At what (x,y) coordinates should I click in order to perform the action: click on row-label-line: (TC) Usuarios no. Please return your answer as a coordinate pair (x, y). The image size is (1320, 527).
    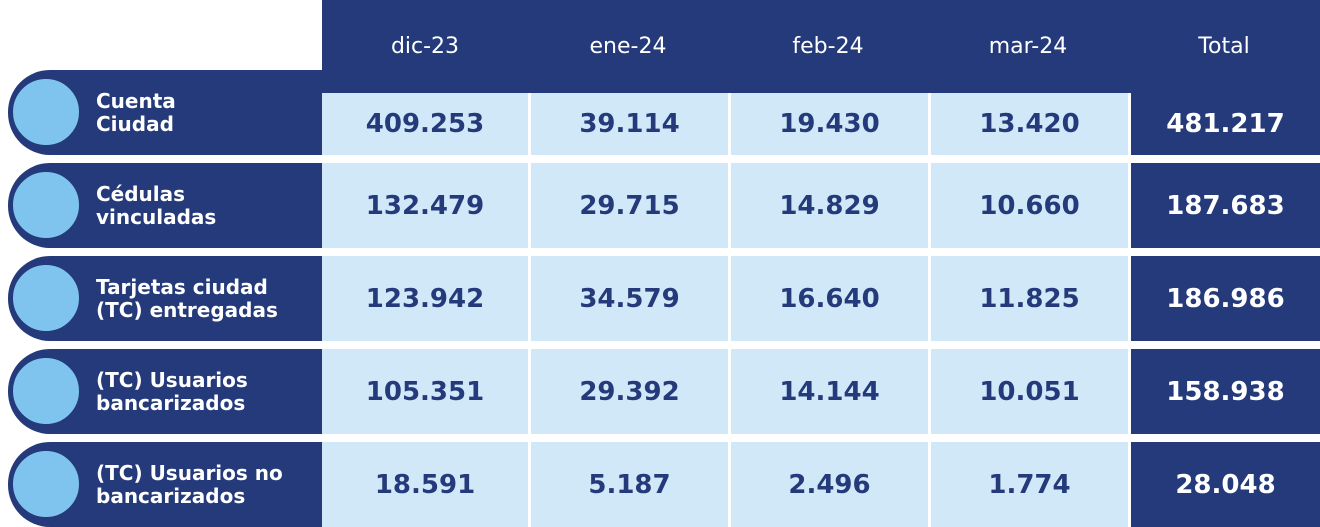
    Looking at the image, I should click on (189, 472).